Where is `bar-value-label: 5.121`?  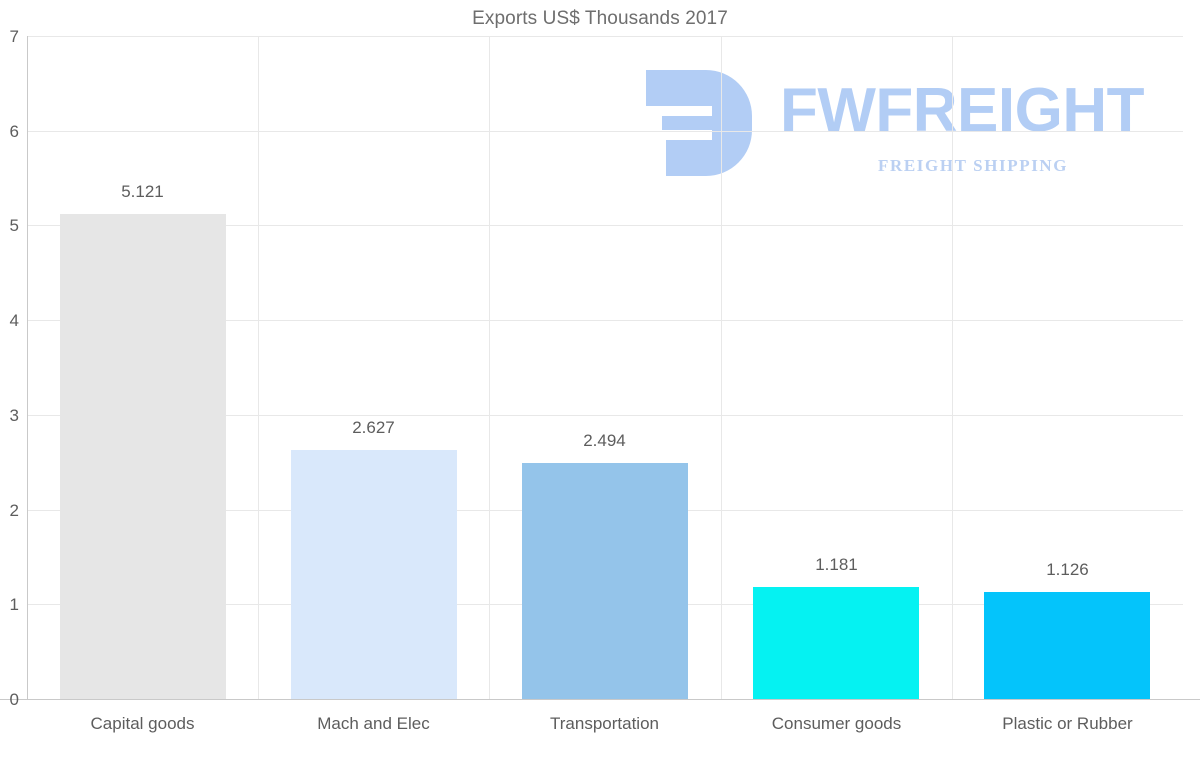 bar-value-label: 5.121 is located at coordinates (142, 191).